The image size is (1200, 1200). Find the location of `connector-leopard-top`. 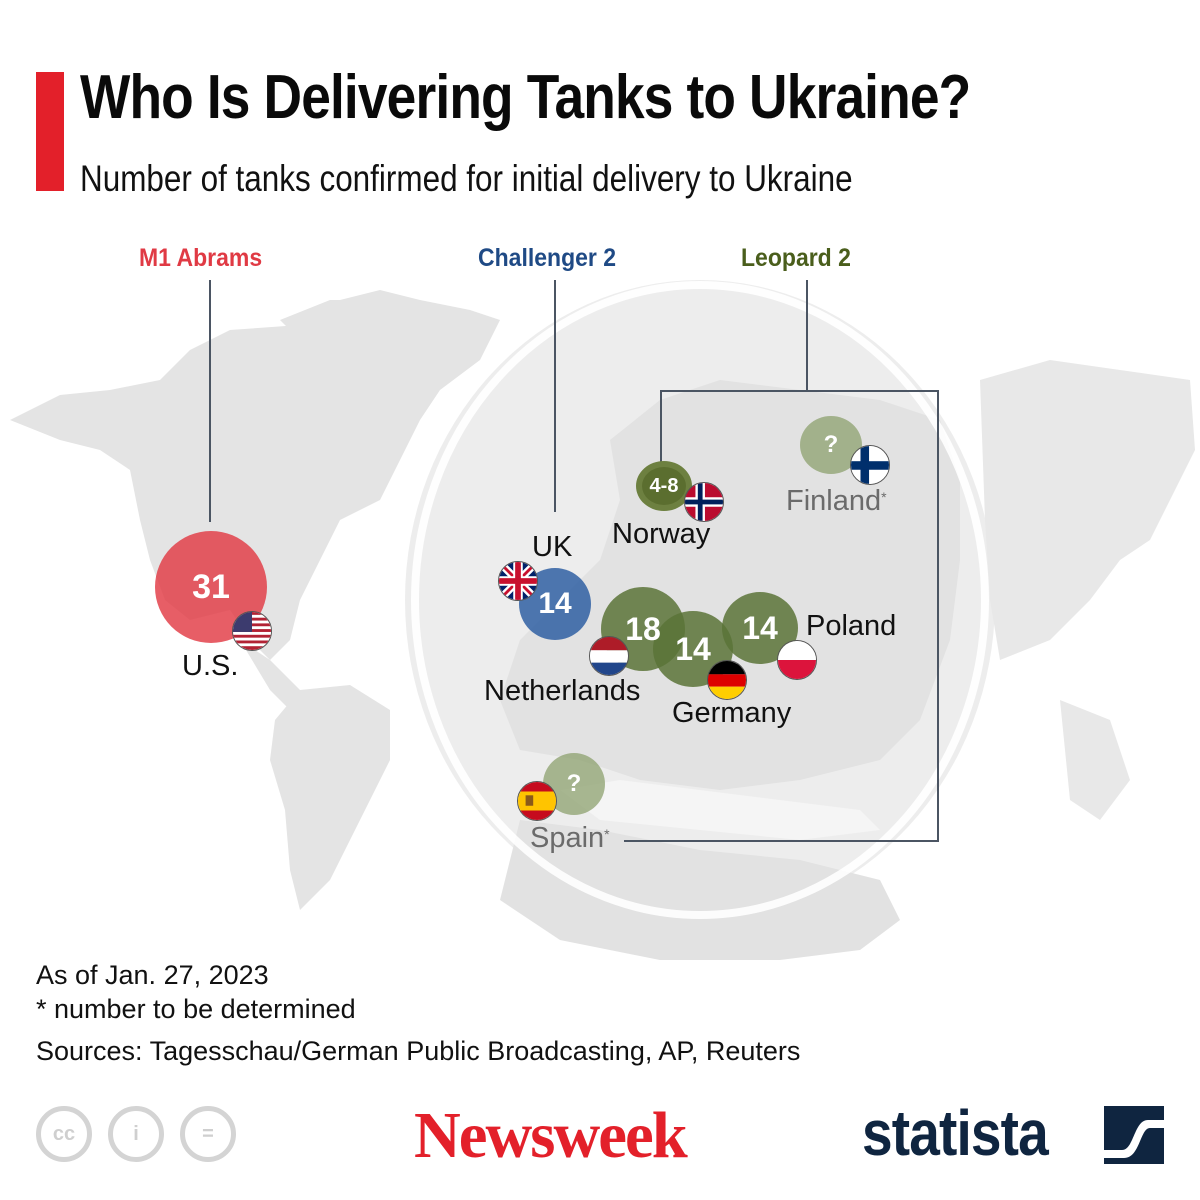

connector-leopard-top is located at coordinates (799, 391).